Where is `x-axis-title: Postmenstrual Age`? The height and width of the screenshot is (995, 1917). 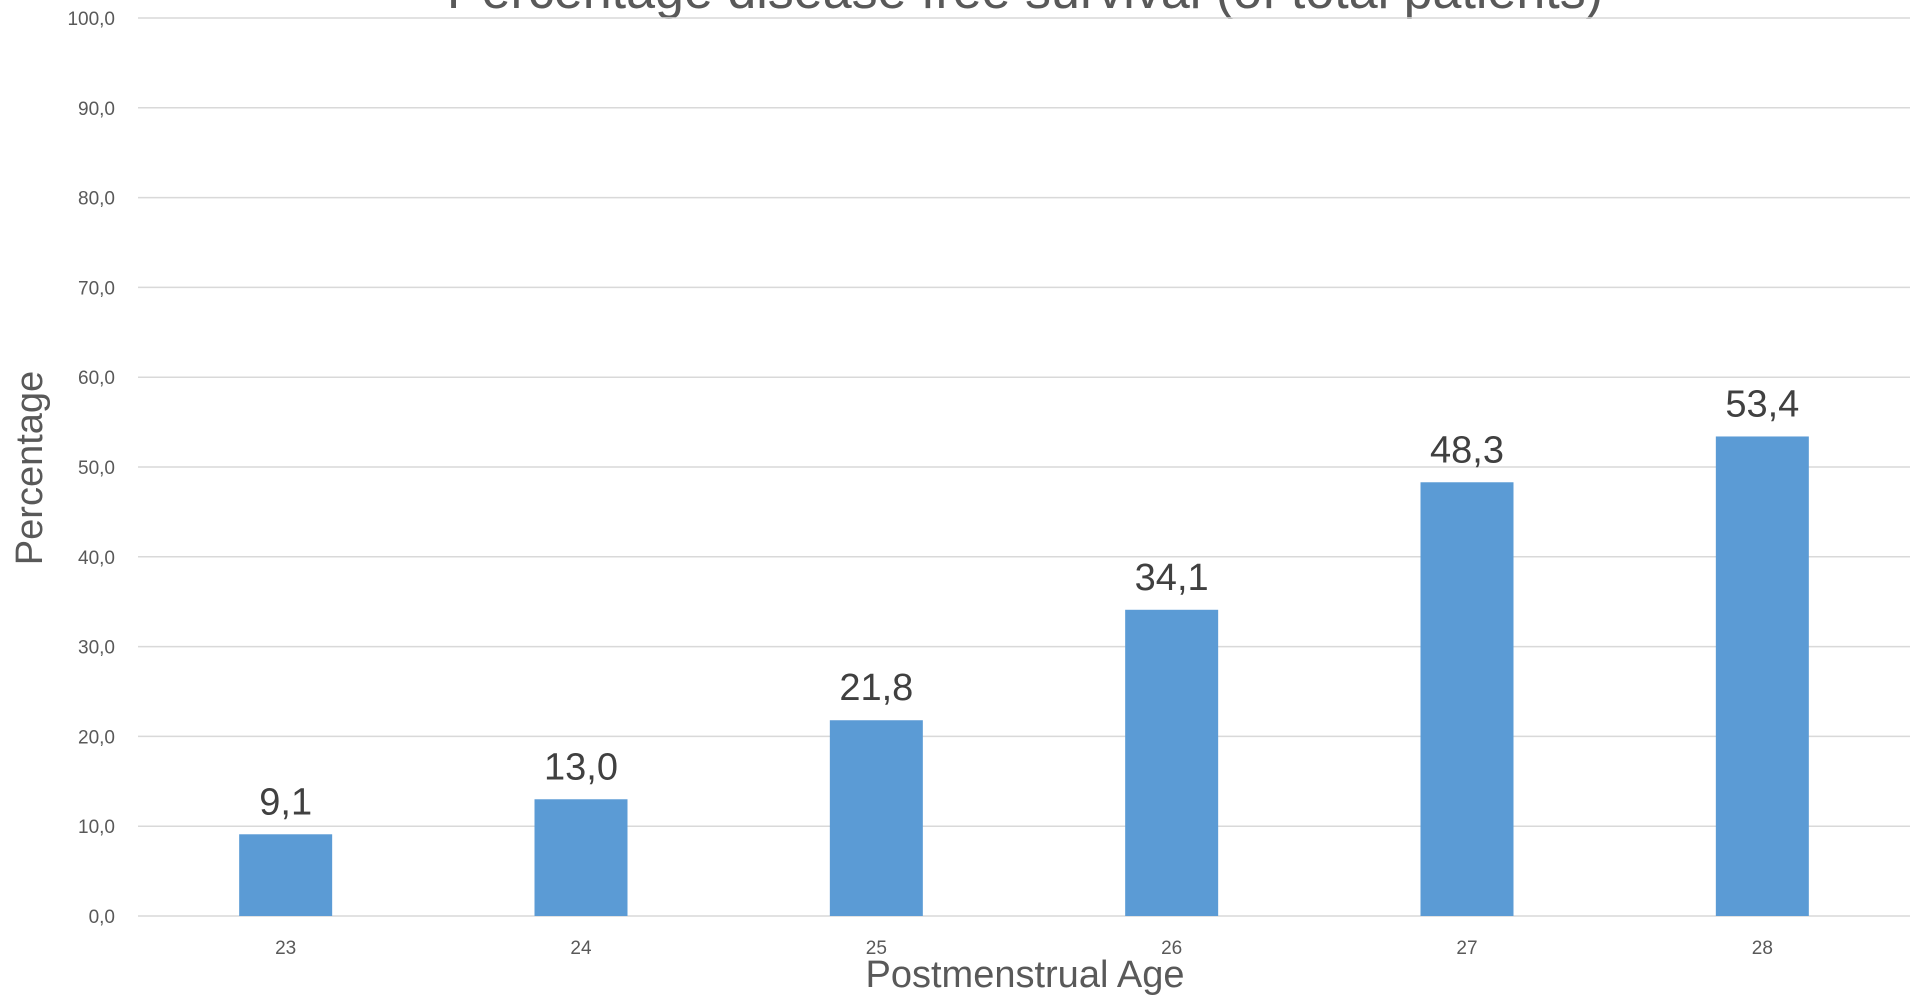 x-axis-title: Postmenstrual Age is located at coordinates (1025, 974).